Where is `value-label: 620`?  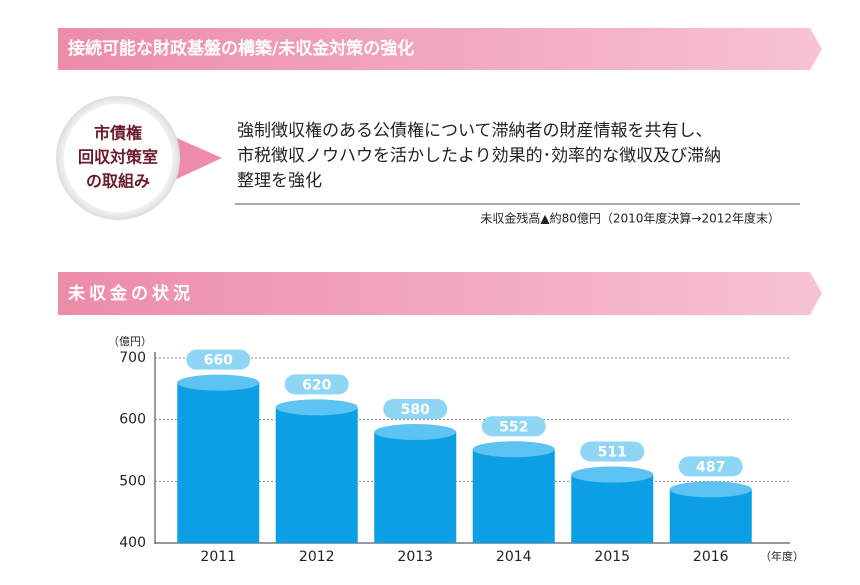 value-label: 620 is located at coordinates (316, 385).